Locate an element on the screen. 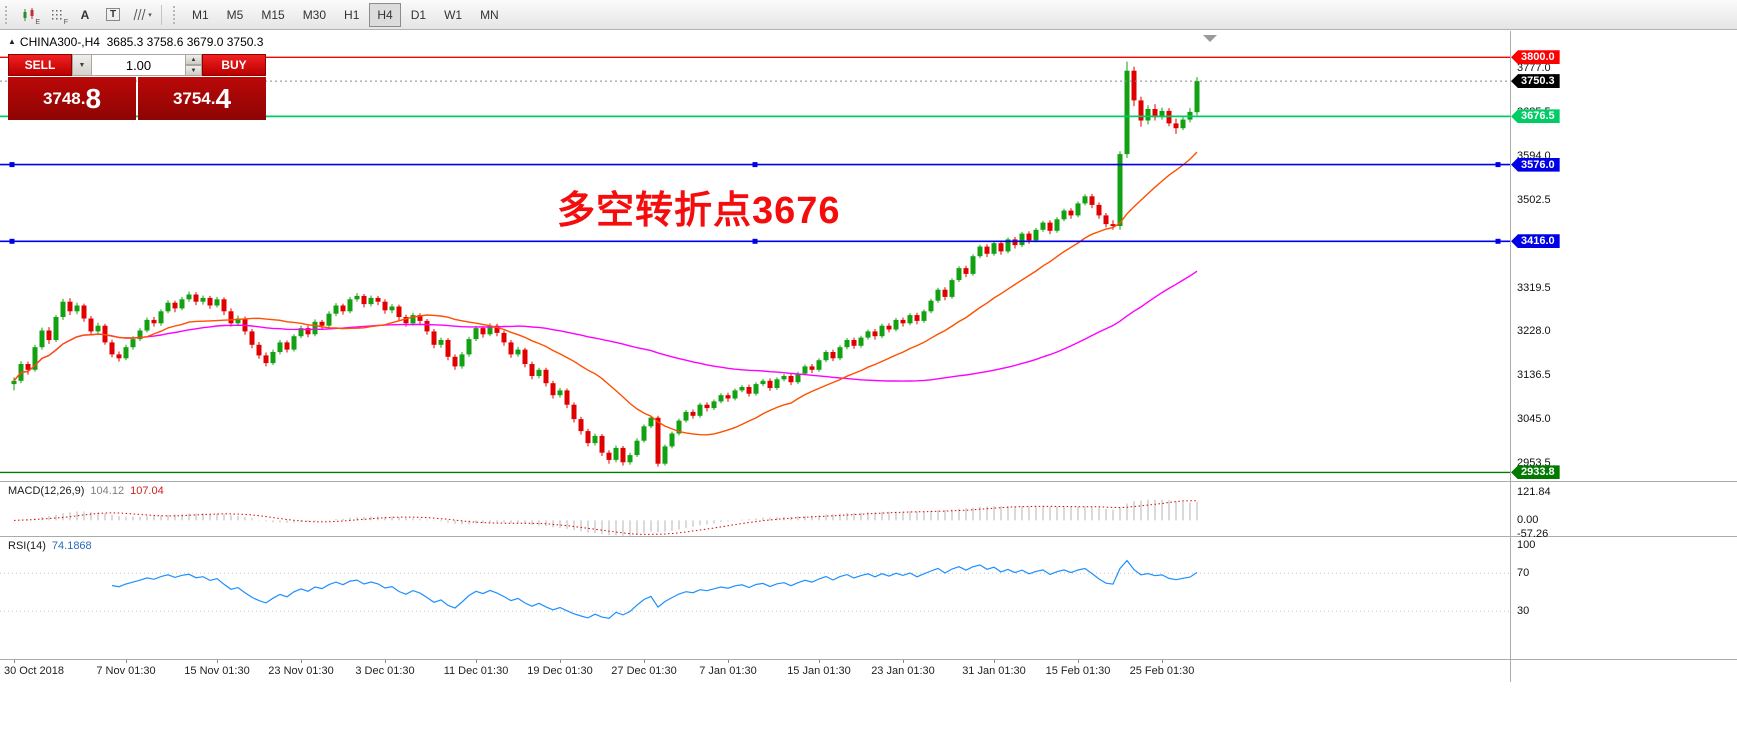 Image resolution: width=1737 pixels, height=754 pixels. bid-main-digits: 3748. is located at coordinates (64, 98).